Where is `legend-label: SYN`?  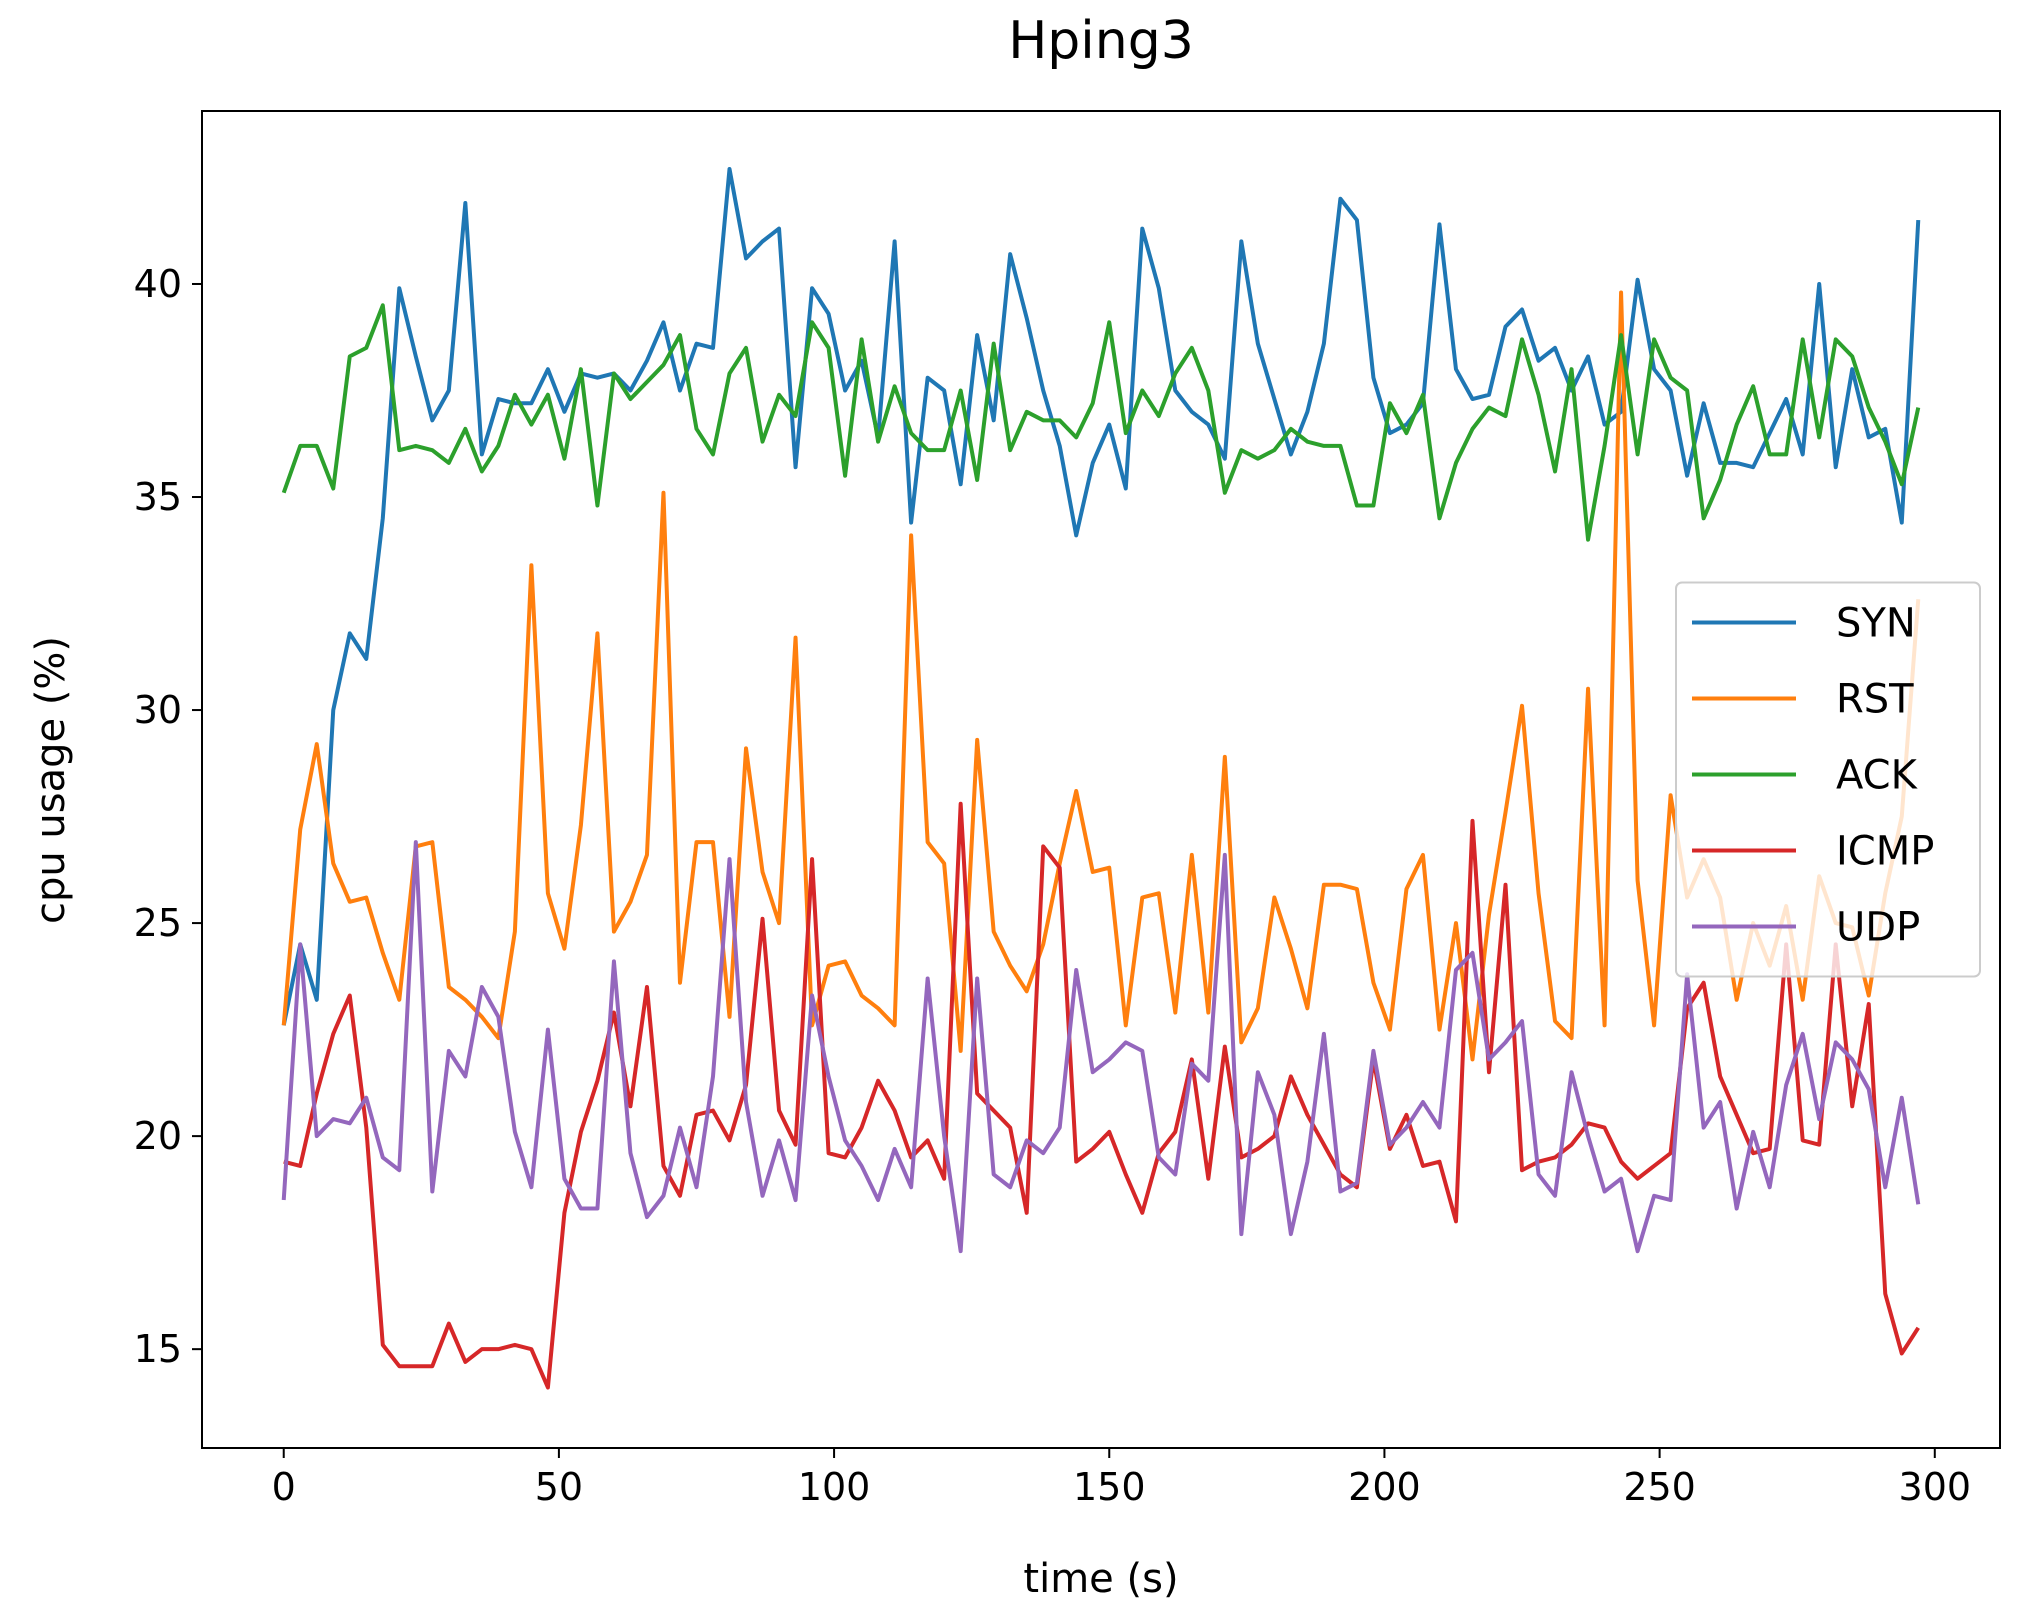
legend-label: SYN is located at coordinates (1876, 624).